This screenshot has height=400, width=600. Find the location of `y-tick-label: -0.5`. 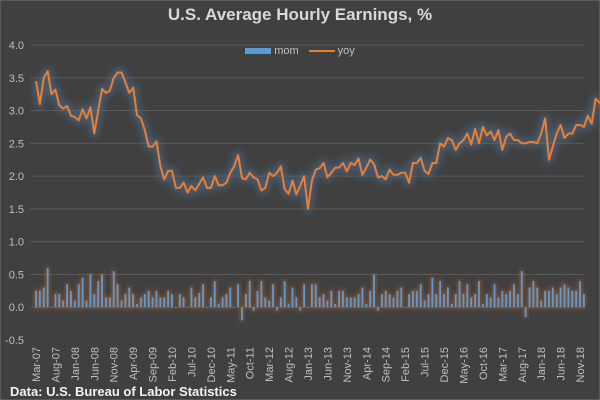

y-tick-label: -0.5 is located at coordinates (14, 341).